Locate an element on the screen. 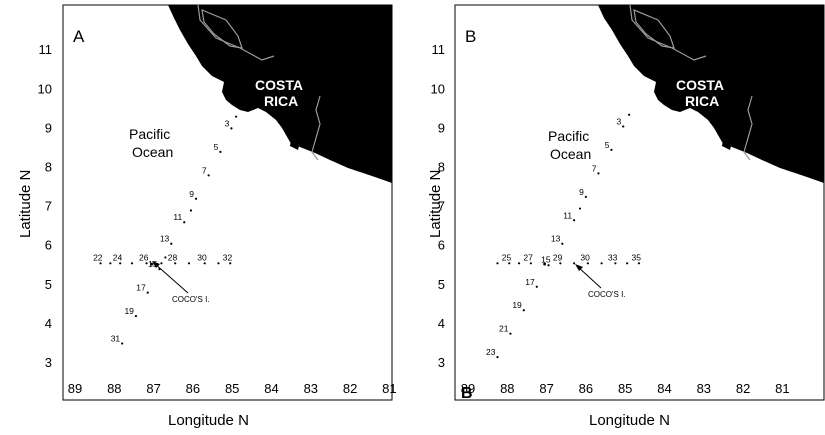 Image resolution: width=825 pixels, height=435 pixels. station-label: 30 is located at coordinates (585, 257).